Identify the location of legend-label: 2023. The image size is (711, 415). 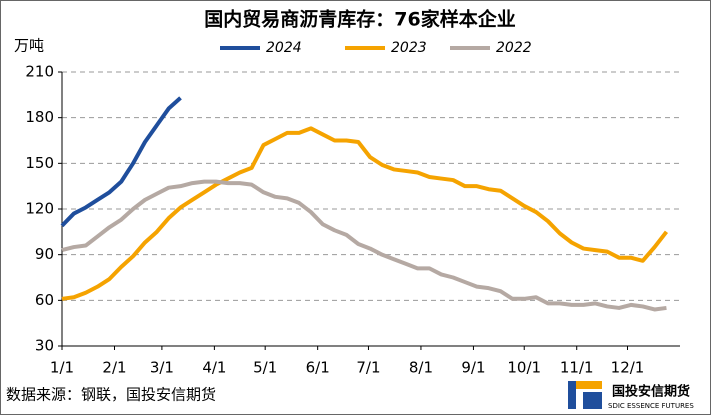
(409, 48).